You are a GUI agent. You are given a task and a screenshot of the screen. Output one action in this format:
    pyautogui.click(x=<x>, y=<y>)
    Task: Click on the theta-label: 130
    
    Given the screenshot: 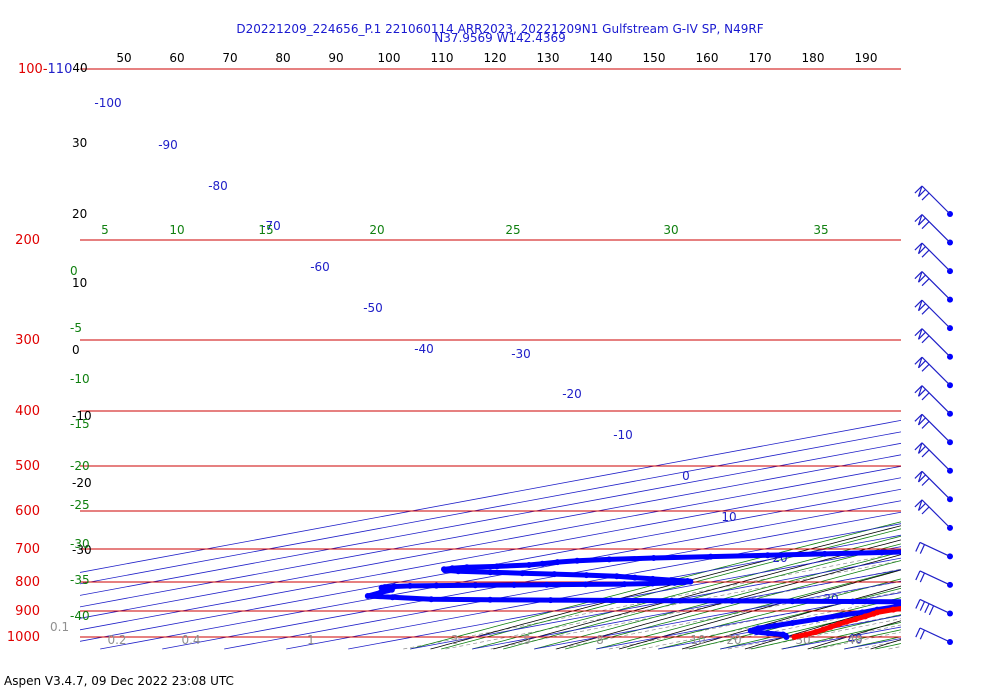 What is the action you would take?
    pyautogui.click(x=548, y=58)
    